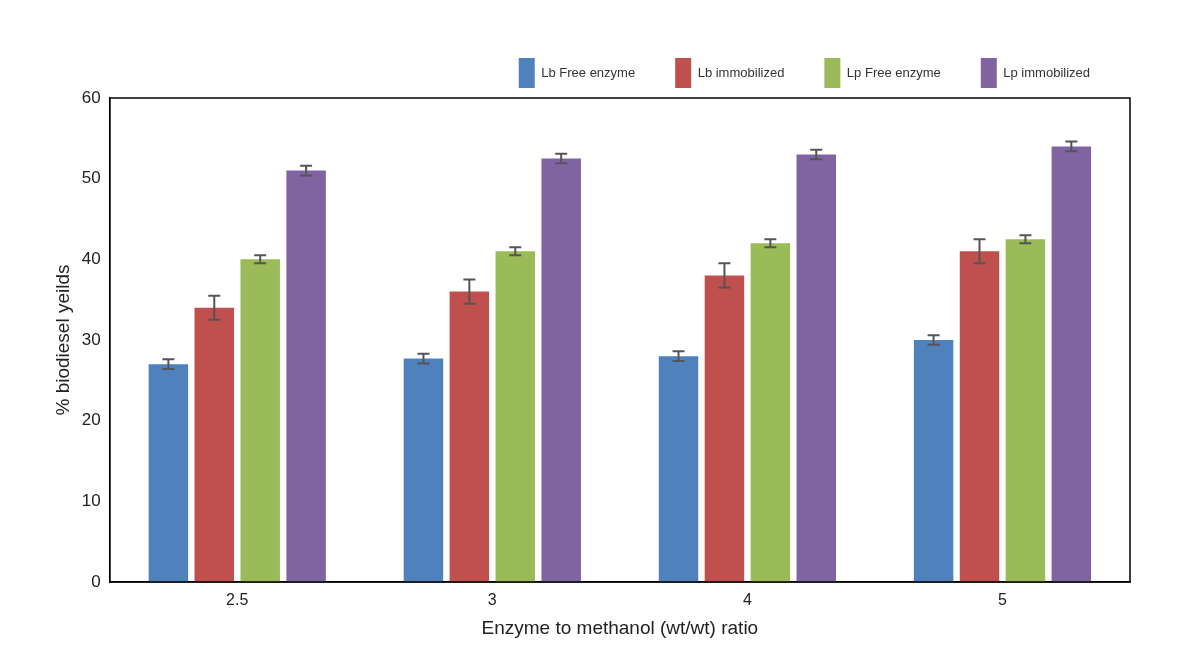  Describe the element at coordinates (91, 97) in the screenshot. I see `y-tick-label: 60` at that location.